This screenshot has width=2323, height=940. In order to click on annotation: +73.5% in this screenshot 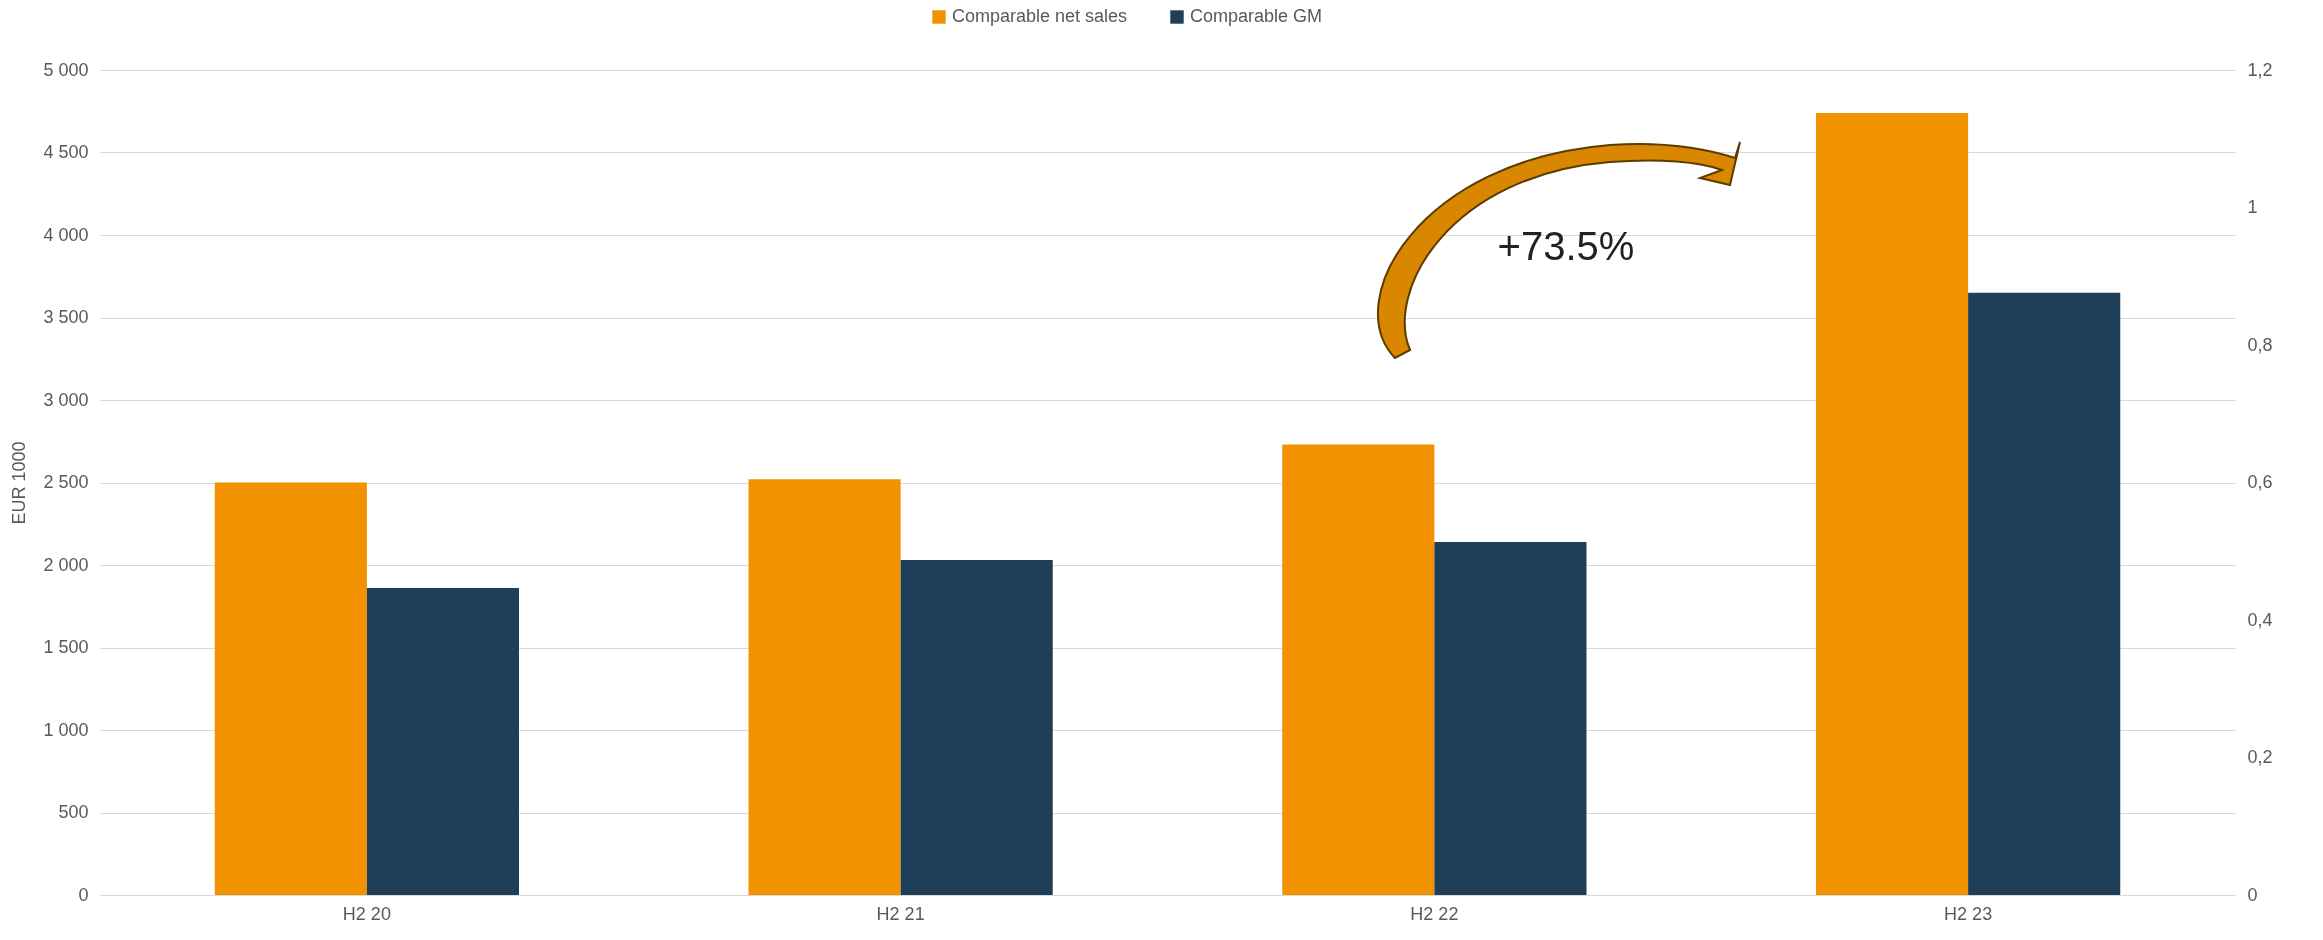, I will do `click(1566, 246)`.